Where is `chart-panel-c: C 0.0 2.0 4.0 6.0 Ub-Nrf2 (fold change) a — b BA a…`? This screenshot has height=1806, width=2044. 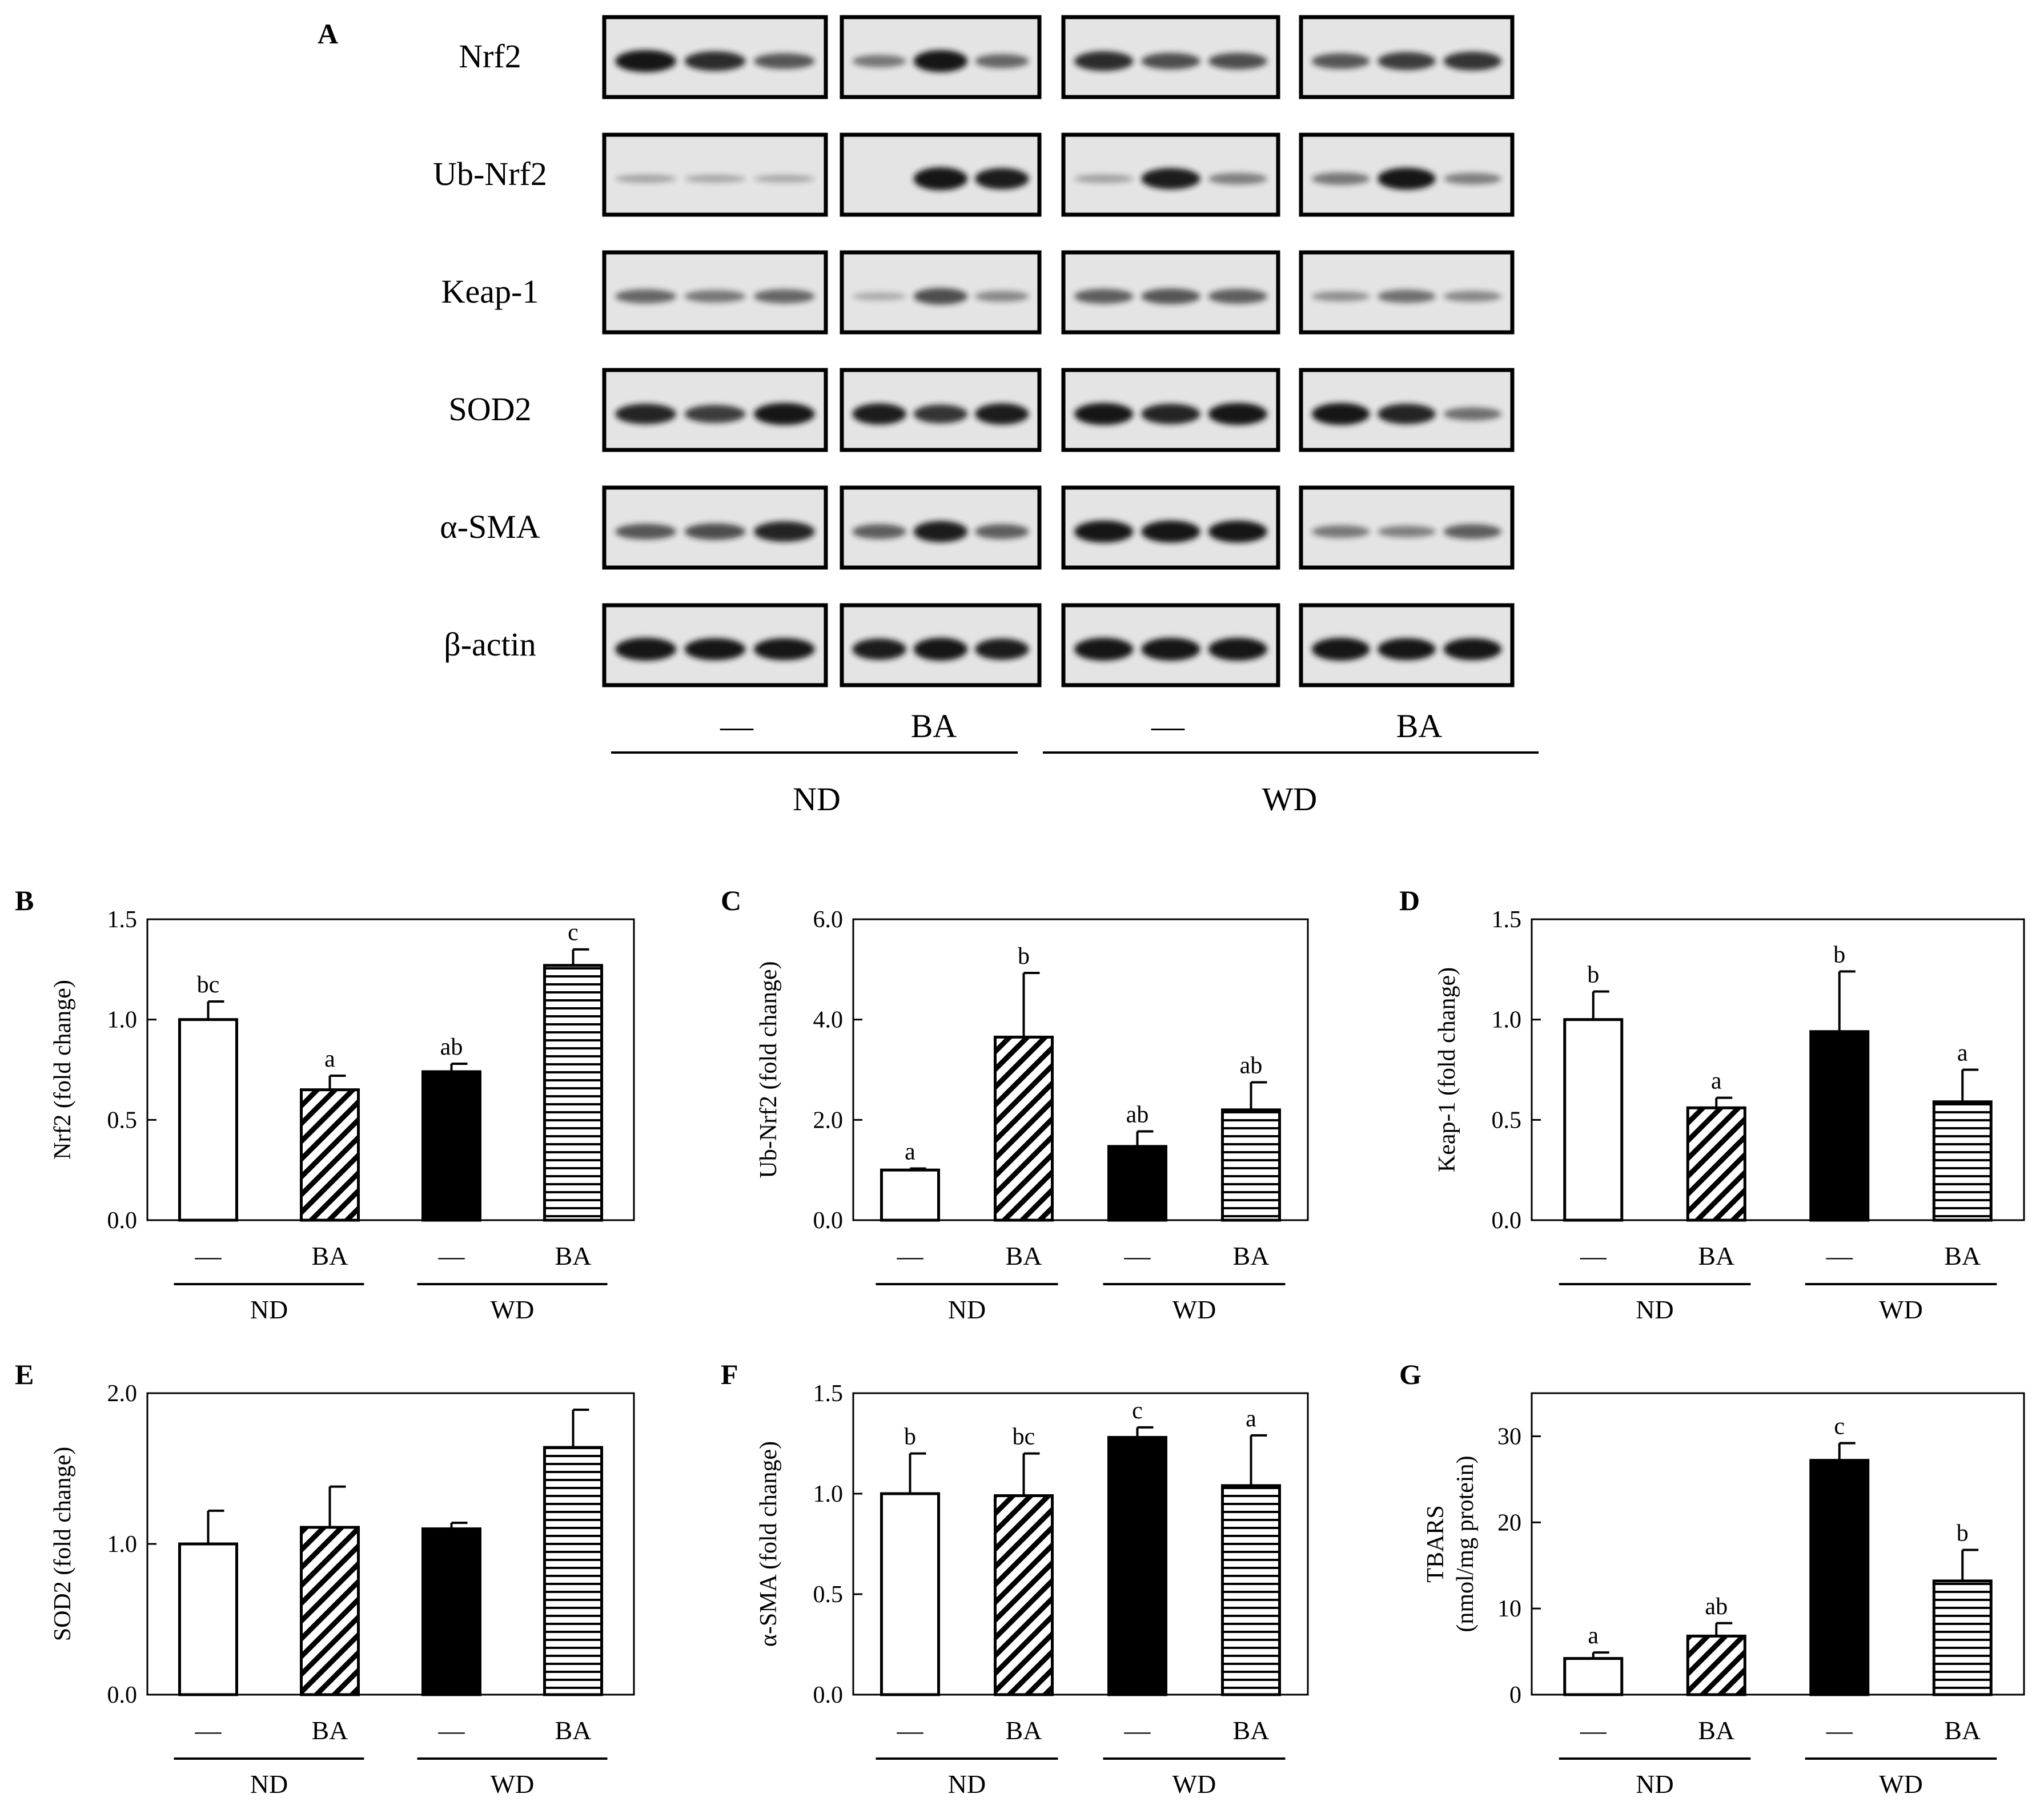
chart-panel-c: C 0.0 2.0 4.0 6.0 Ub-Nrf2 (fold change) a — b BA a… is located at coordinates (1015, 1104).